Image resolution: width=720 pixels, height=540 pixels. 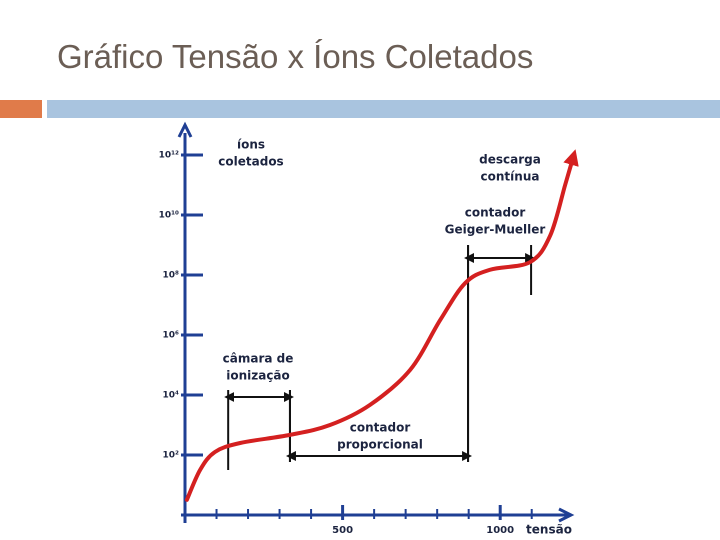 I want to click on annotation: contínua, so click(x=510, y=177).